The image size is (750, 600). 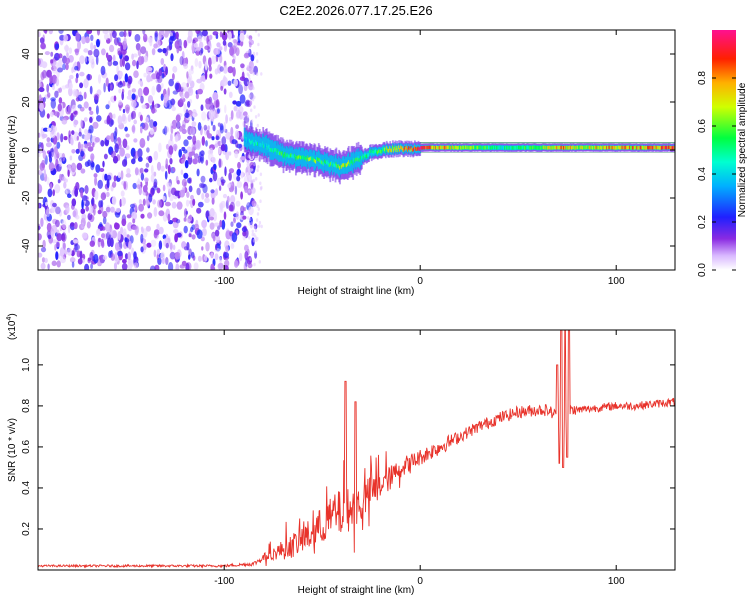 What do you see at coordinates (702, 222) in the screenshot?
I see `colorbar-tick-label: 0.2` at bounding box center [702, 222].